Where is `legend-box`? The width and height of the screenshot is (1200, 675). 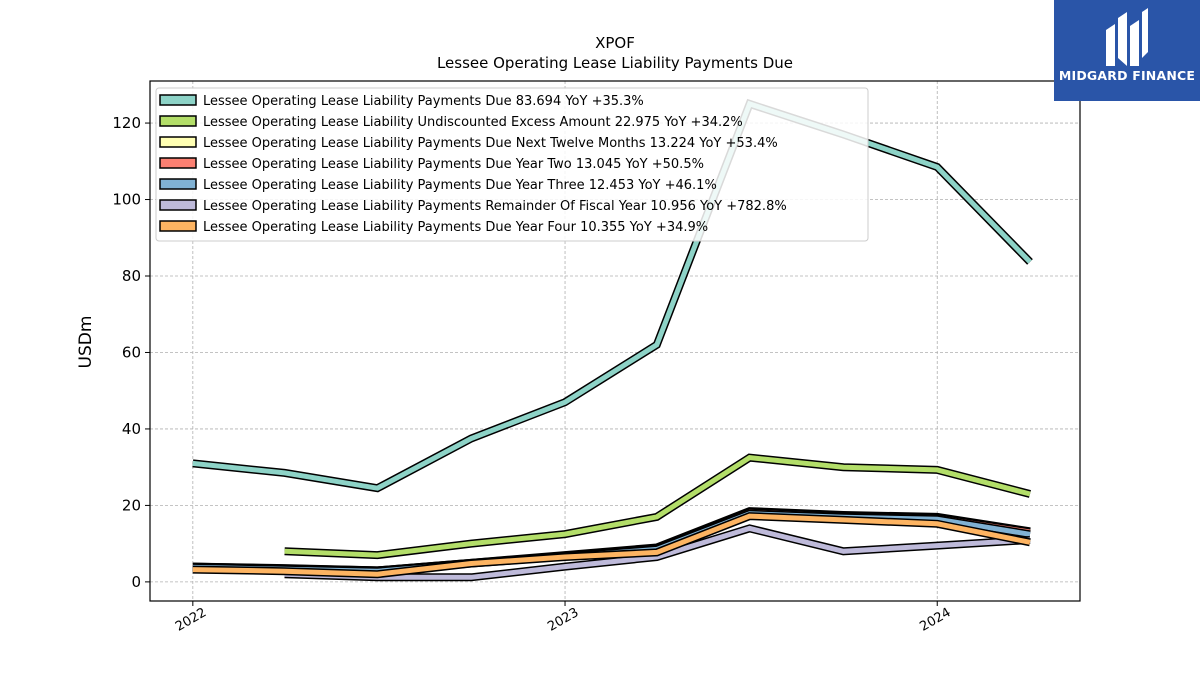
legend-box is located at coordinates (512, 164).